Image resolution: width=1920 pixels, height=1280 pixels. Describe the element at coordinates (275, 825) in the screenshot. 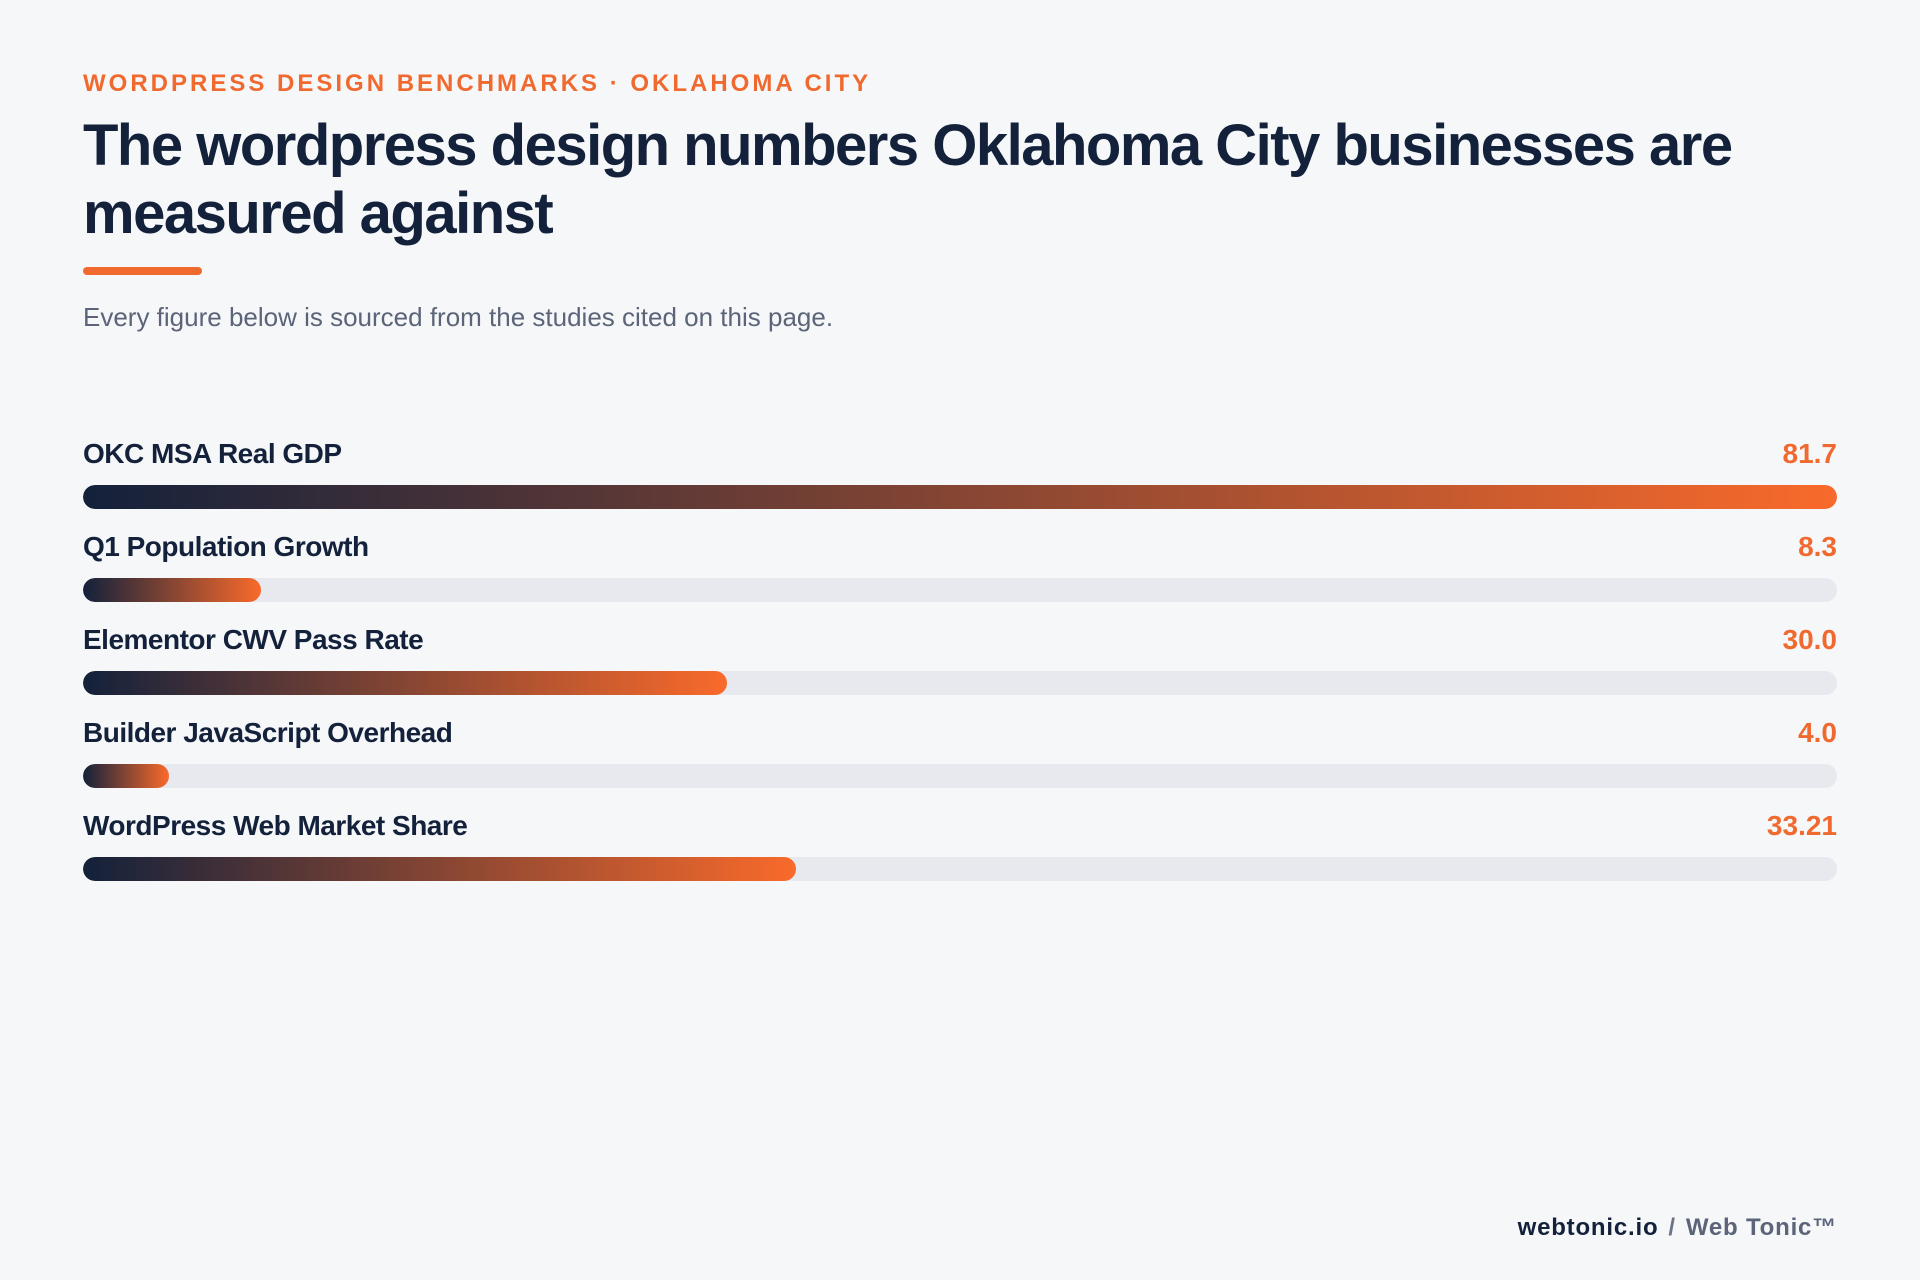

I see `bar-label: WordPress Web Market Share` at that location.